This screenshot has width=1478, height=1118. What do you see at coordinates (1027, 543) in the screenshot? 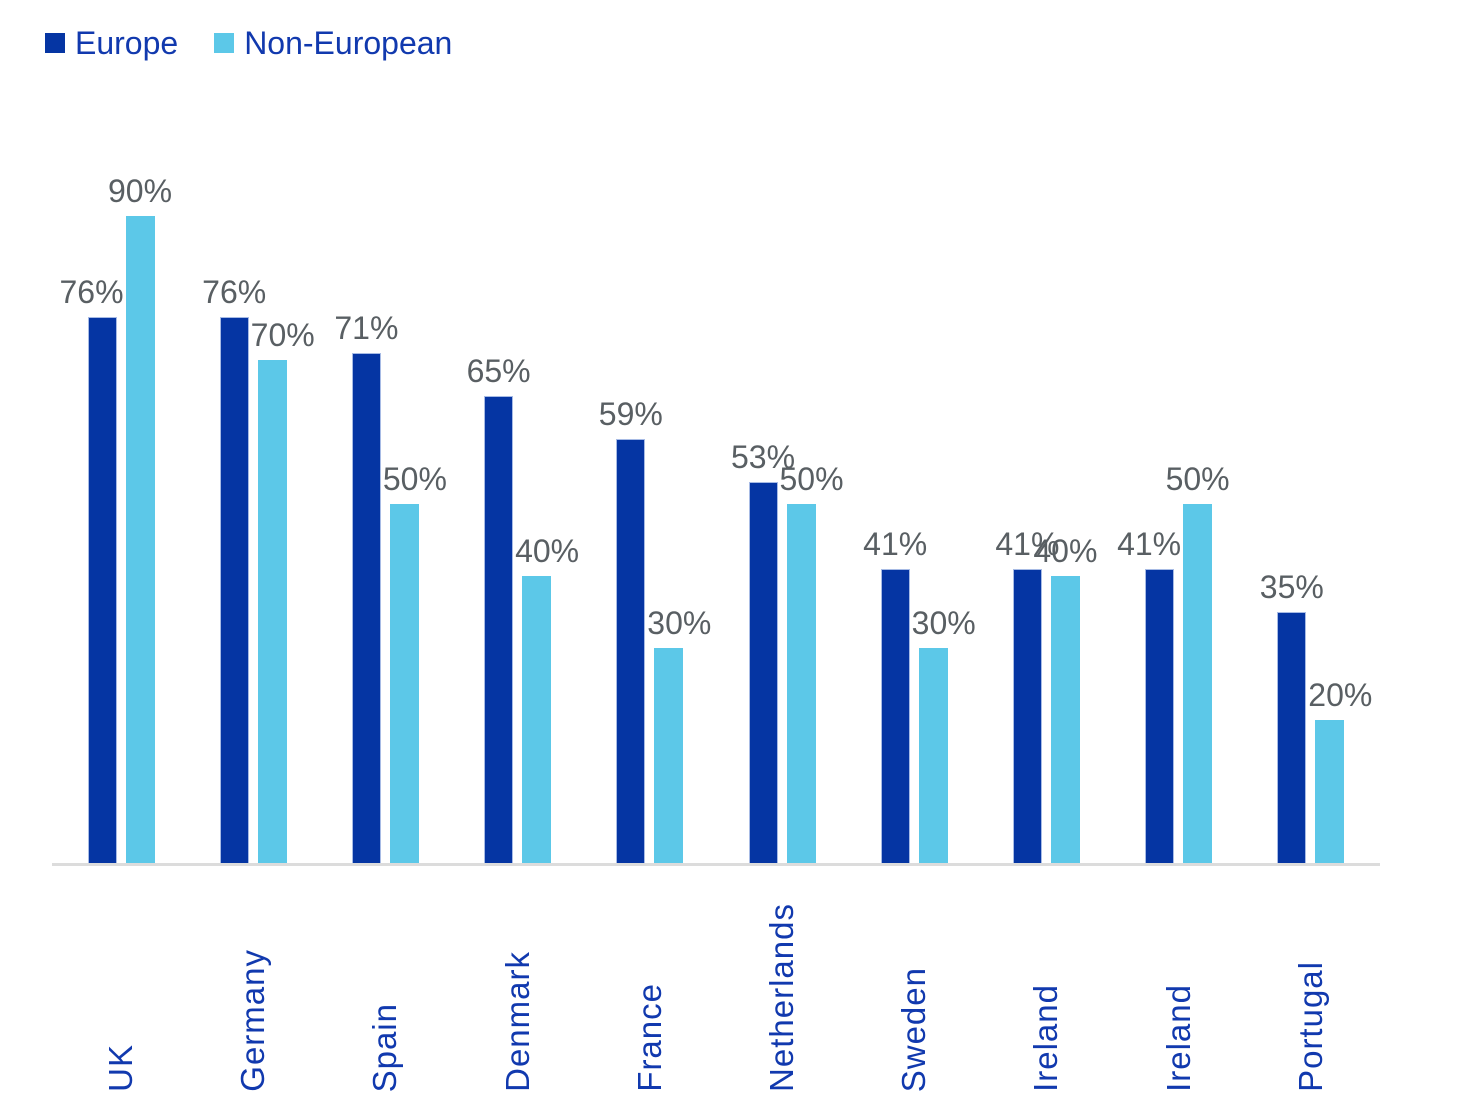
I see `data-label-europe-ireland-7: 41%` at bounding box center [1027, 543].